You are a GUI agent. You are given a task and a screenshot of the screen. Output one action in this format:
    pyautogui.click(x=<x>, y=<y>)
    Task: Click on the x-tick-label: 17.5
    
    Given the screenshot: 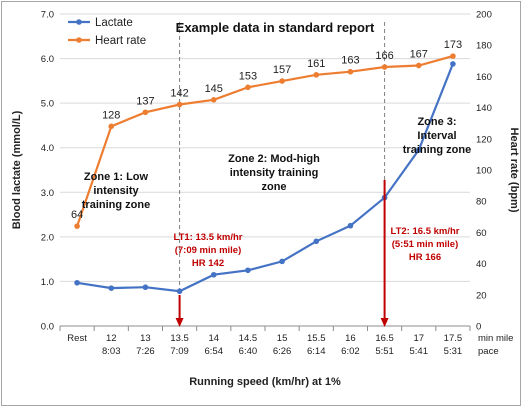 What is the action you would take?
    pyautogui.click(x=453, y=338)
    